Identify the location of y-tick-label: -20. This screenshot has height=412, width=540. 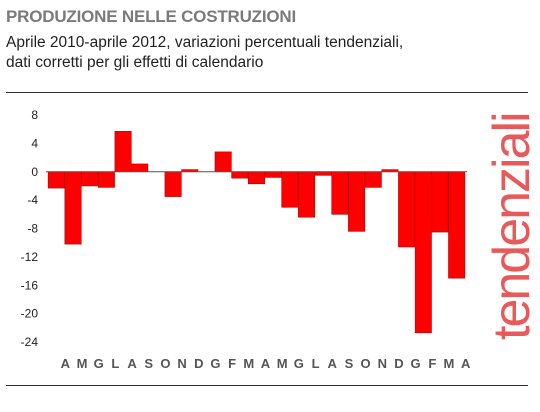
(30, 314).